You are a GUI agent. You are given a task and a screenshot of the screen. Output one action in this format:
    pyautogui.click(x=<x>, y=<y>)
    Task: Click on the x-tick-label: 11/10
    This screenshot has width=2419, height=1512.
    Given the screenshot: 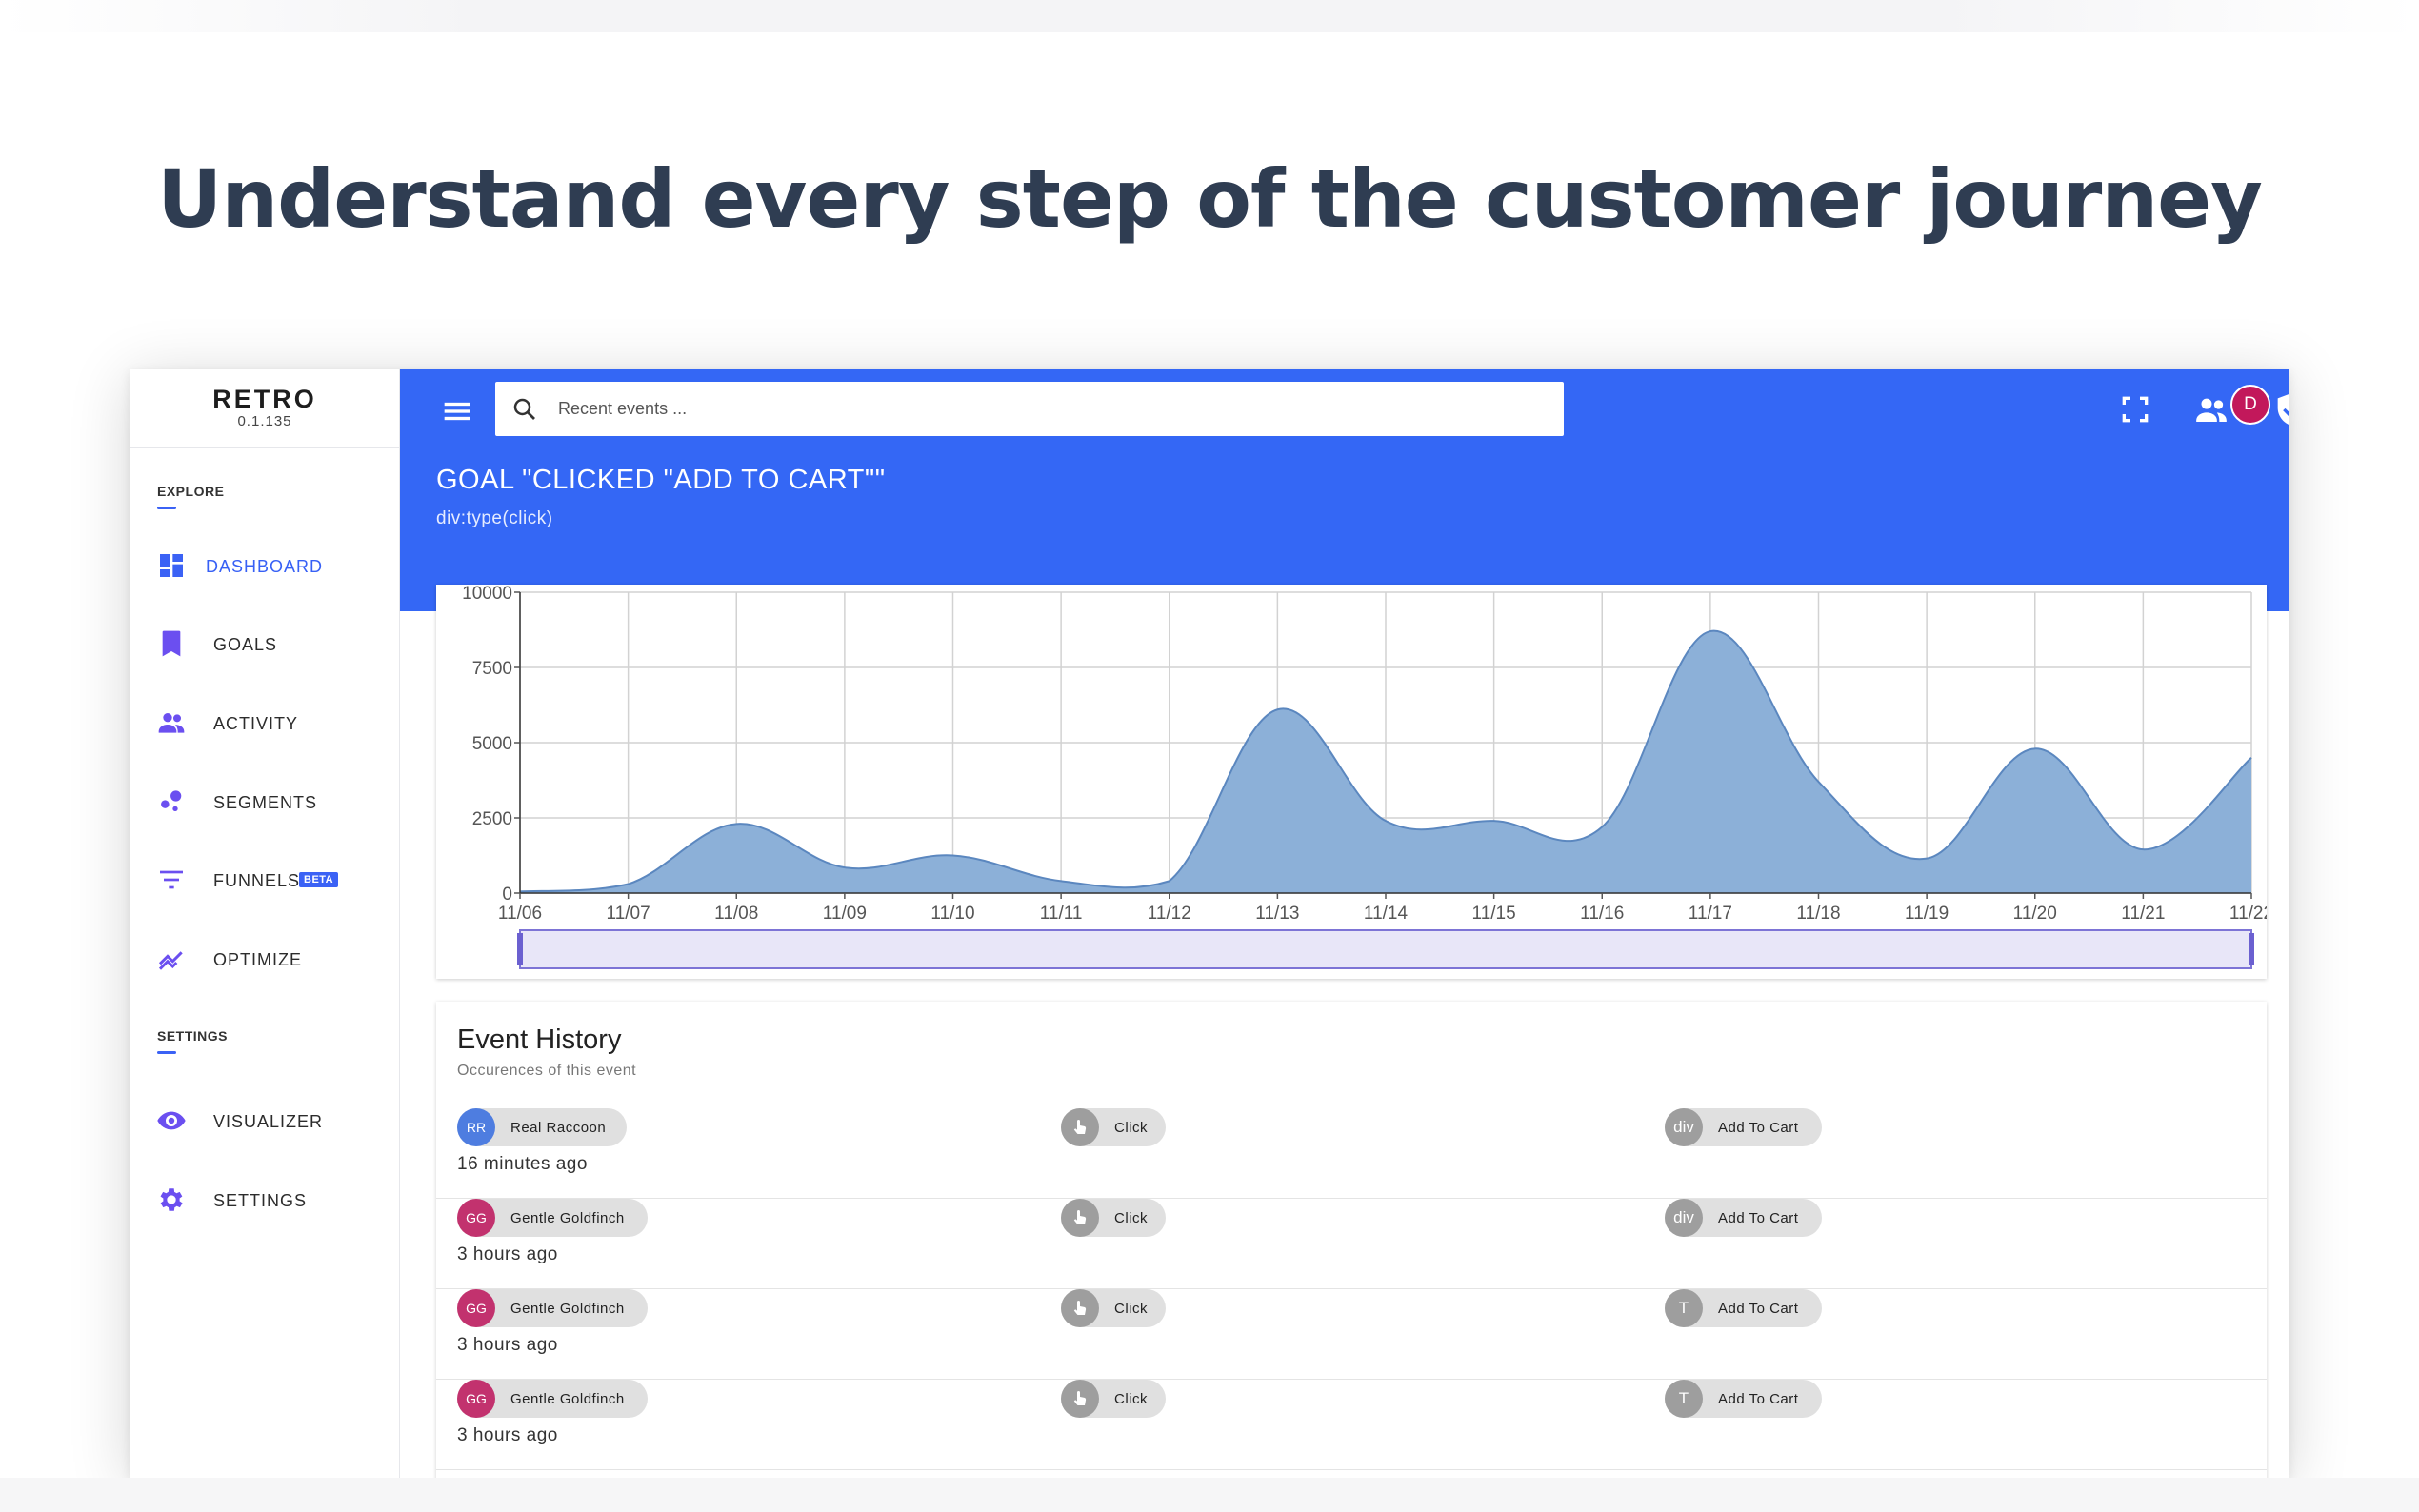 What is the action you would take?
    pyautogui.click(x=952, y=914)
    